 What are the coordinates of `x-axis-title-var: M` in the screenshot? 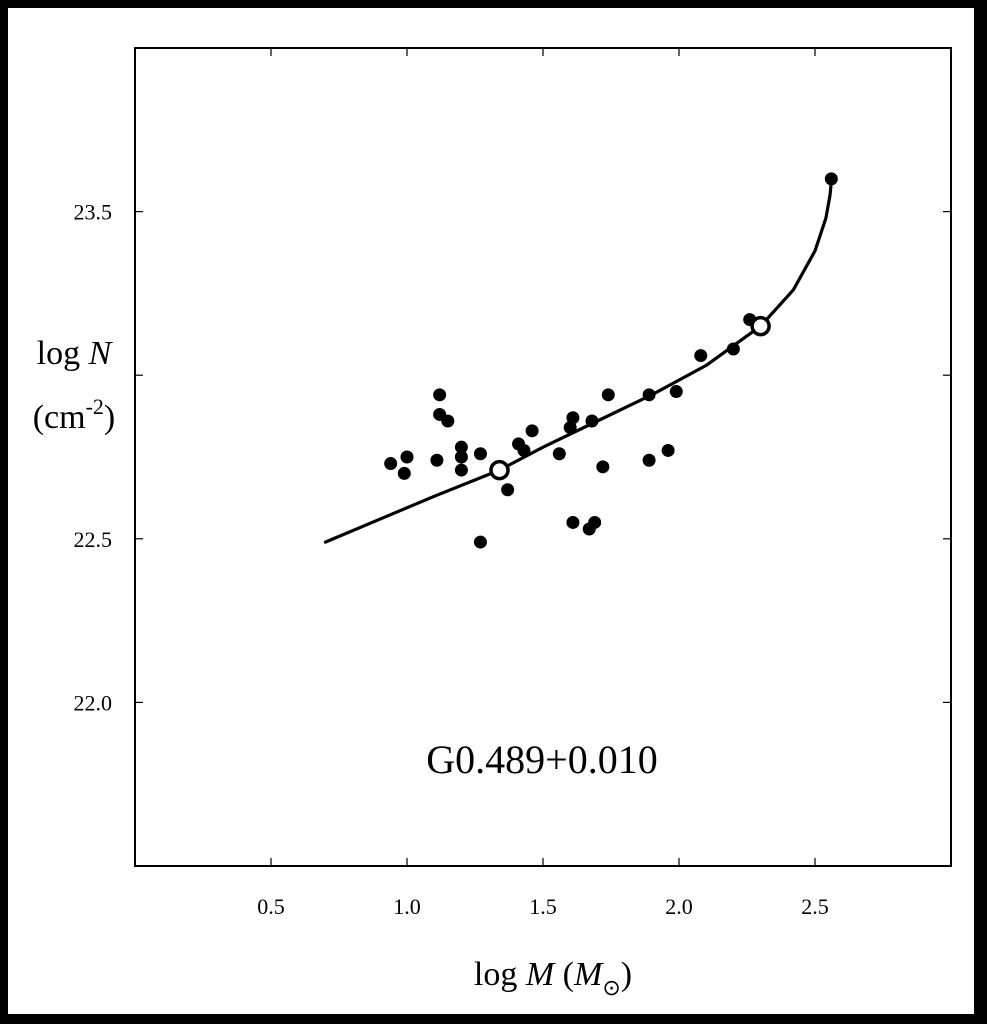 It's located at (540, 974).